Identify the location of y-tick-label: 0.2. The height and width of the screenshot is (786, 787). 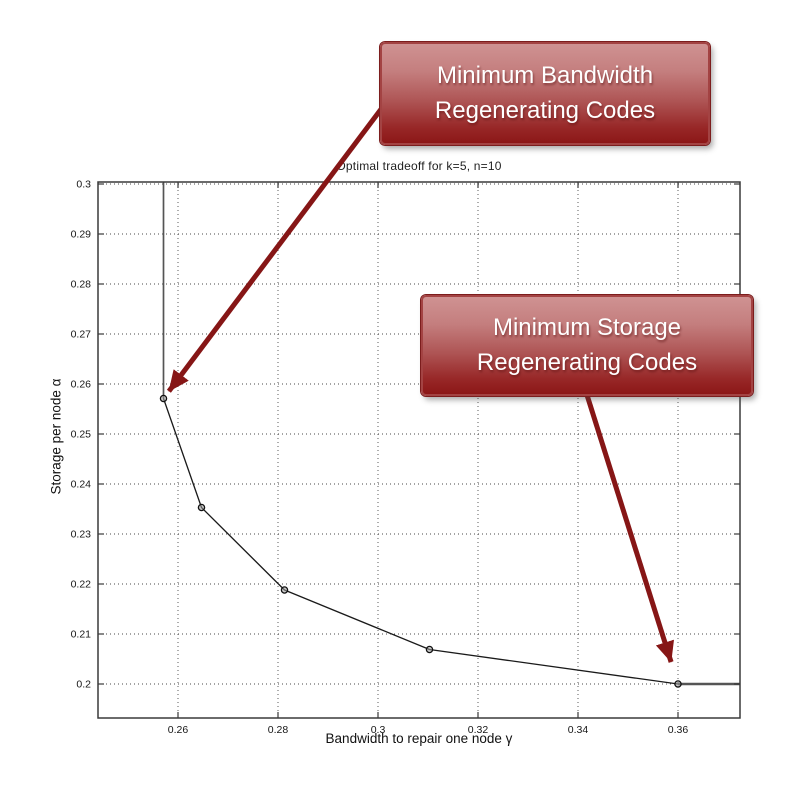
(83, 685).